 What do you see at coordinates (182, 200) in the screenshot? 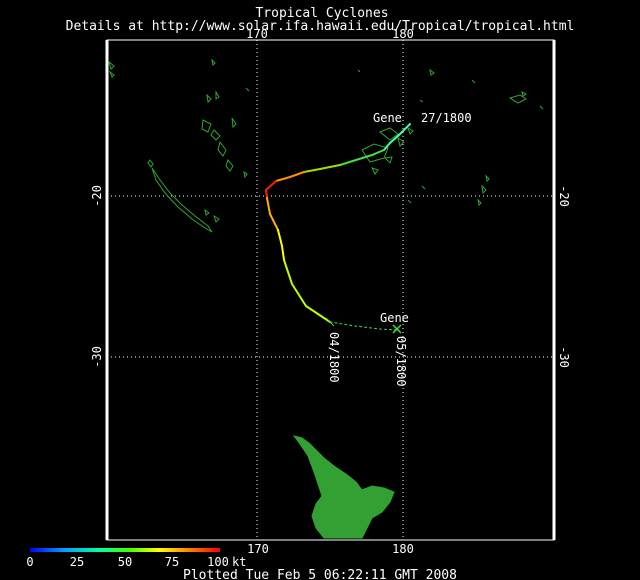
I see `new-caledonia-coast` at bounding box center [182, 200].